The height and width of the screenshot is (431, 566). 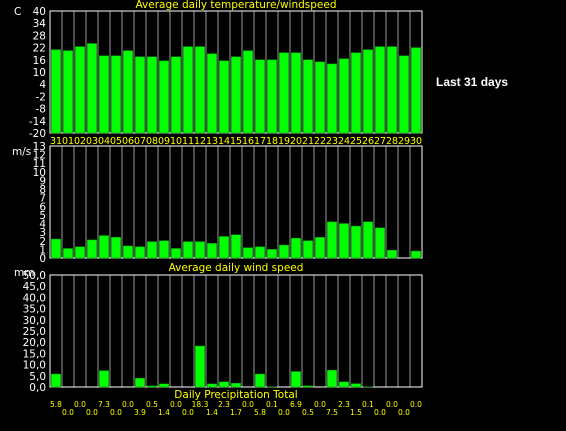 What do you see at coordinates (332, 412) in the screenshot?
I see `precip-value-label: 7.5` at bounding box center [332, 412].